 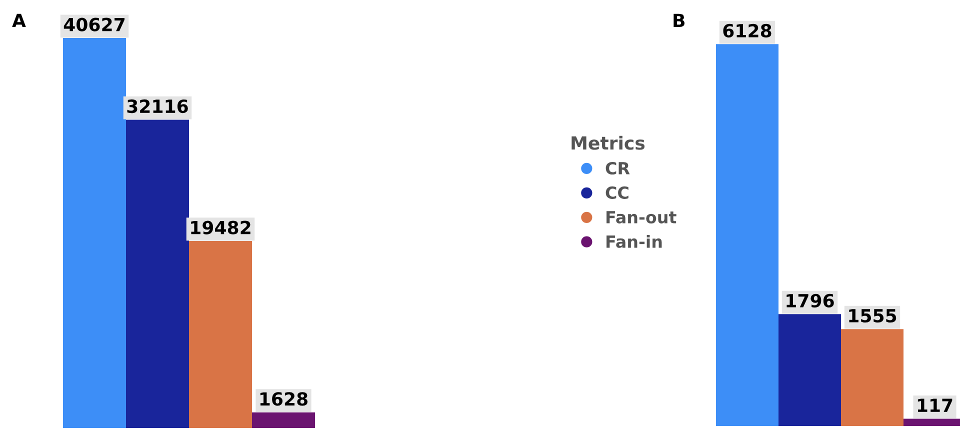 I want to click on chart-title: B, so click(x=679, y=20).